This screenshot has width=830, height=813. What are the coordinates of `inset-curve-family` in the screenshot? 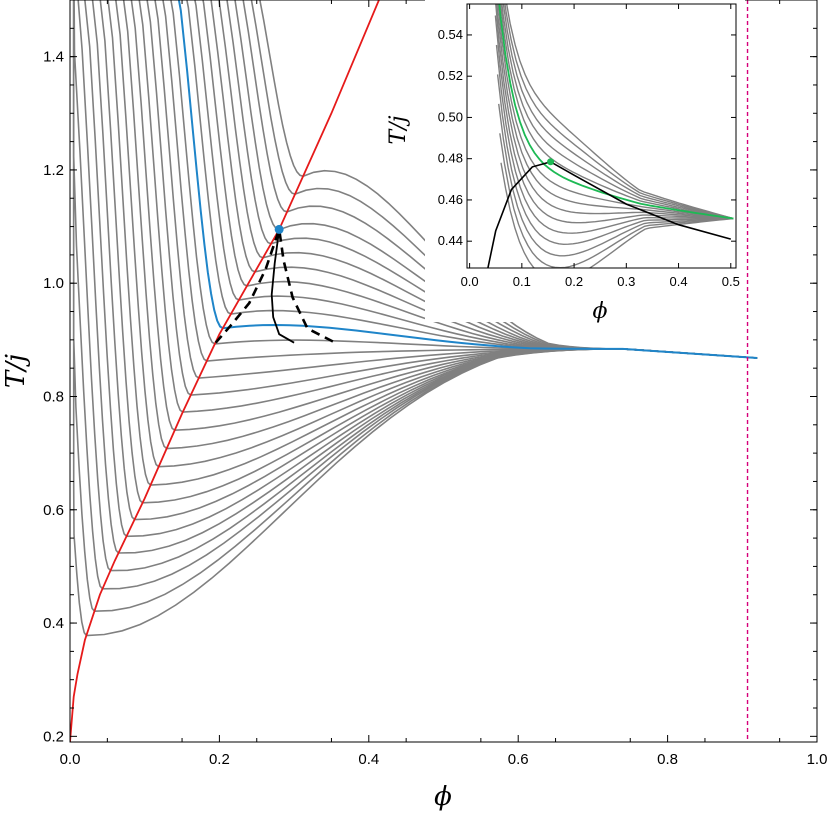 It's located at (614, 136).